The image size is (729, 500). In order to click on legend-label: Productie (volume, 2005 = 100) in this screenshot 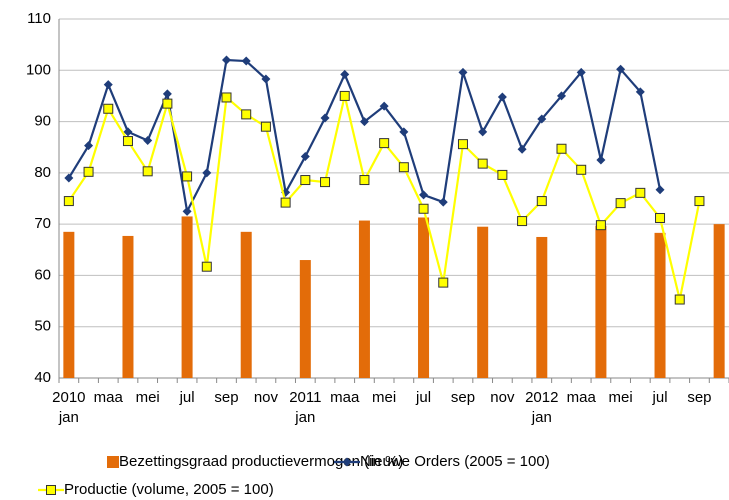, I will do `click(169, 489)`.